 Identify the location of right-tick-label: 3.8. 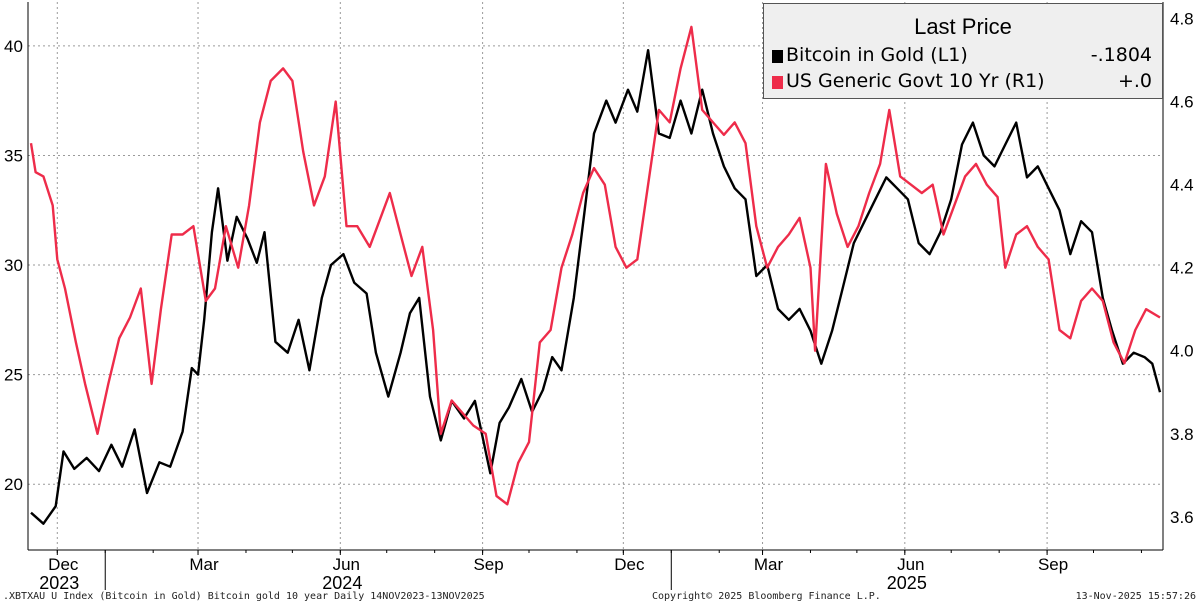
(1182, 434).